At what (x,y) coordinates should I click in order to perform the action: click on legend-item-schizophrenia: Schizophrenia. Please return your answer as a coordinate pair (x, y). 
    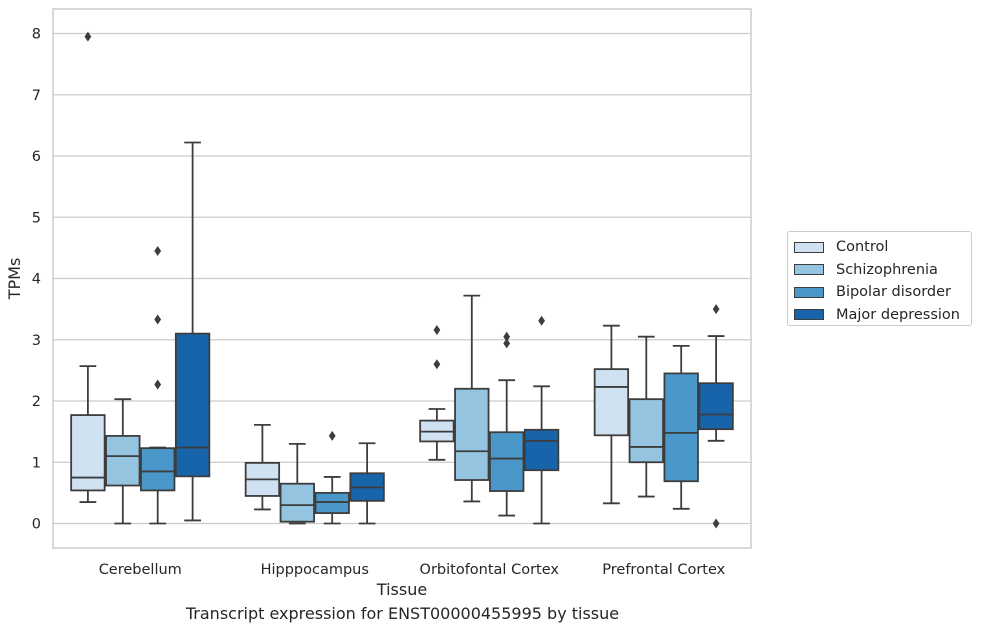
    Looking at the image, I should click on (882, 270).